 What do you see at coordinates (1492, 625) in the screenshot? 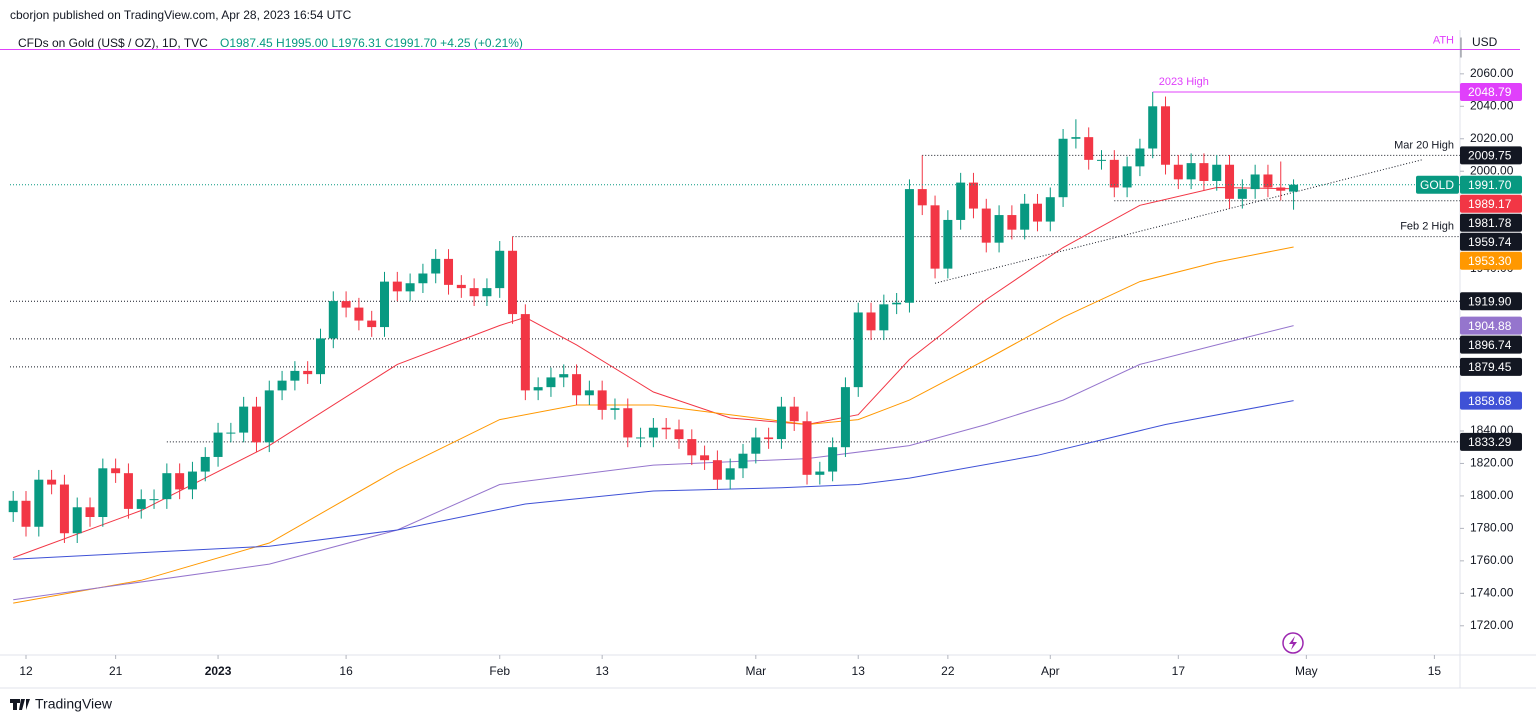
I see `y-tick-label: 1720.00` at bounding box center [1492, 625].